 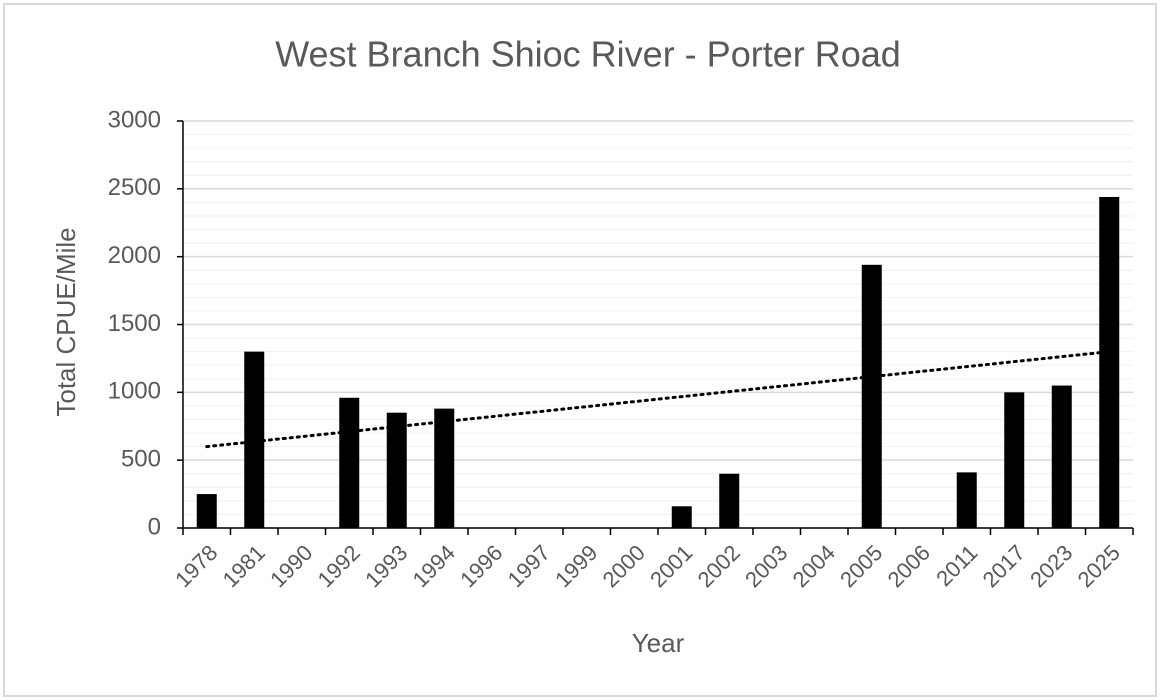 I want to click on y-tick-label: 1000, so click(x=134, y=391).